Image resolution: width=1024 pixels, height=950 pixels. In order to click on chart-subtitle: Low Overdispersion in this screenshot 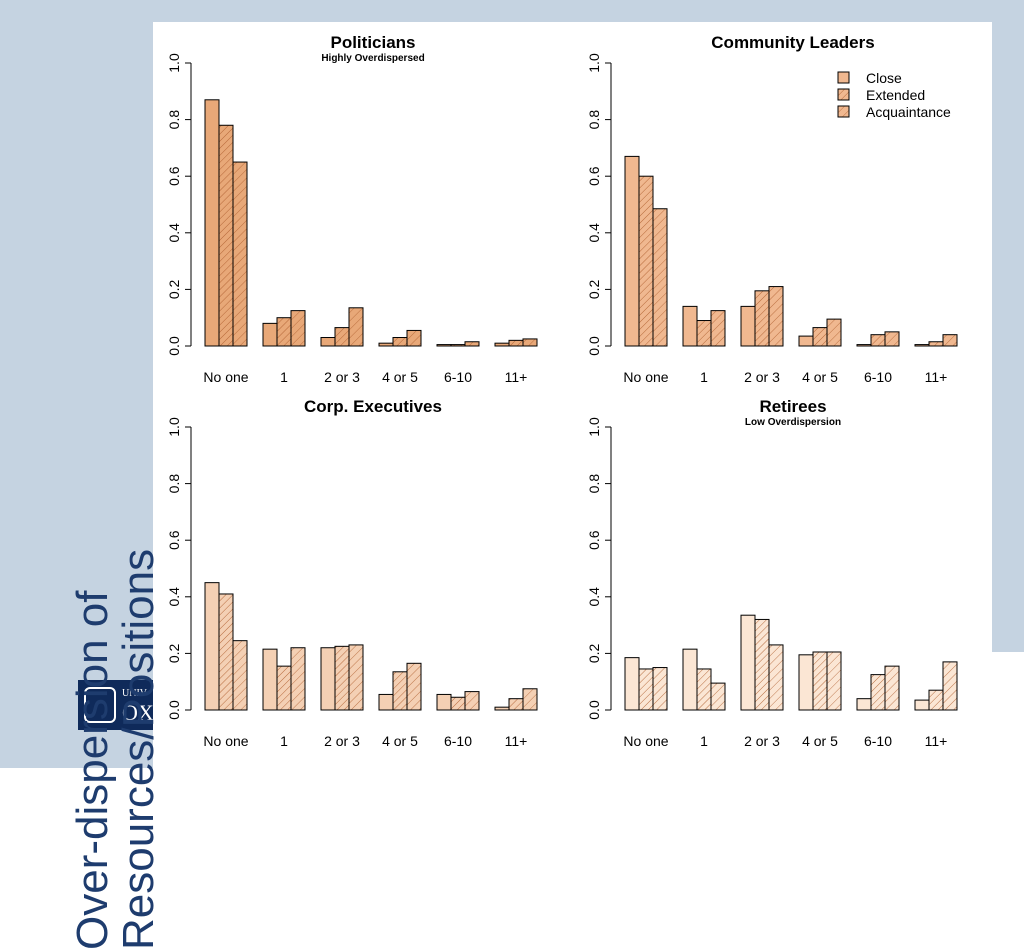, I will do `click(793, 422)`.